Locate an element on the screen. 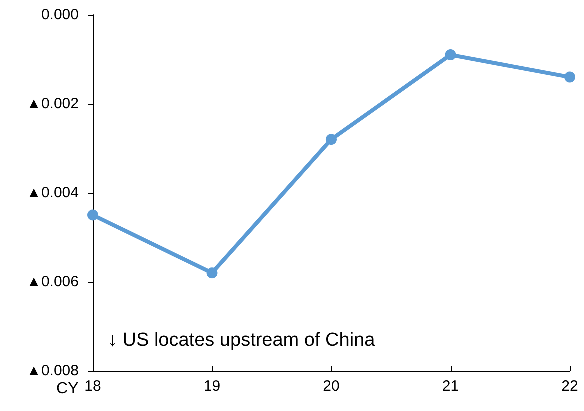  y-tick-label: ▲0.004 is located at coordinates (52, 193).